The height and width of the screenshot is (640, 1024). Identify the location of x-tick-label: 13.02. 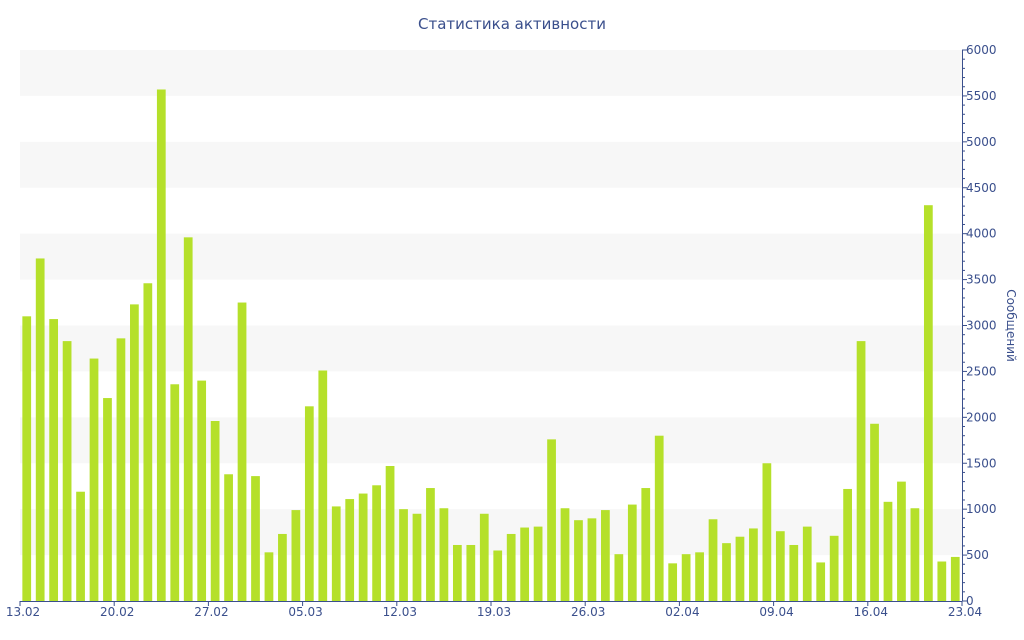
(23, 612).